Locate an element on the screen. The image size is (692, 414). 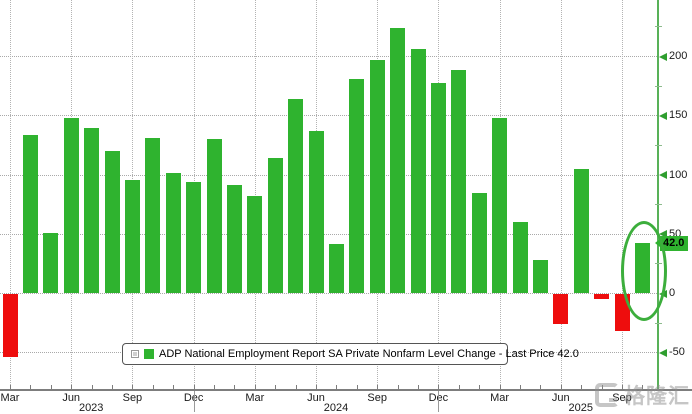
legend-expand-icon is located at coordinates (135, 354).